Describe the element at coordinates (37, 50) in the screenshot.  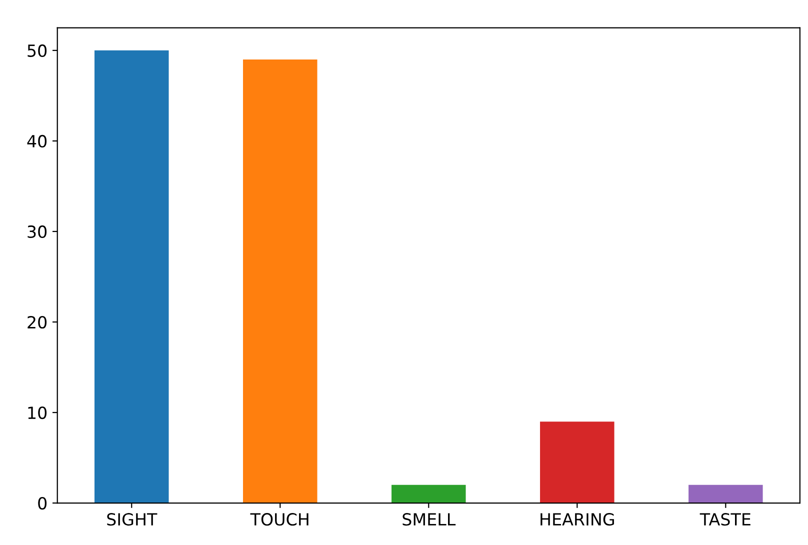
I see `y-tick-label: 50` at that location.